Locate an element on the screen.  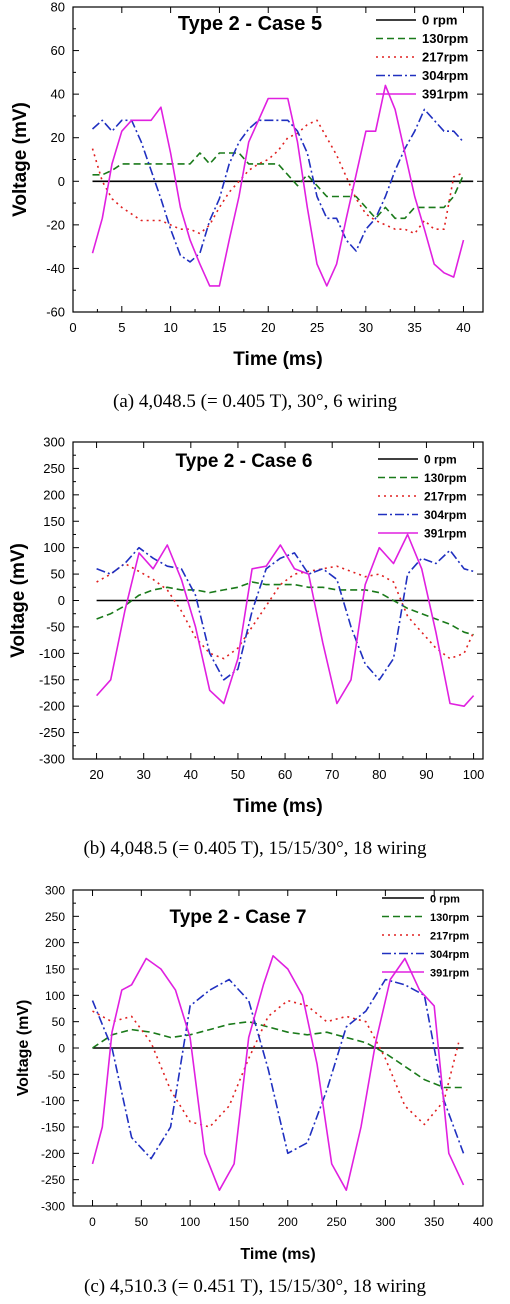
legend-label: 217rpm is located at coordinates (449, 937).